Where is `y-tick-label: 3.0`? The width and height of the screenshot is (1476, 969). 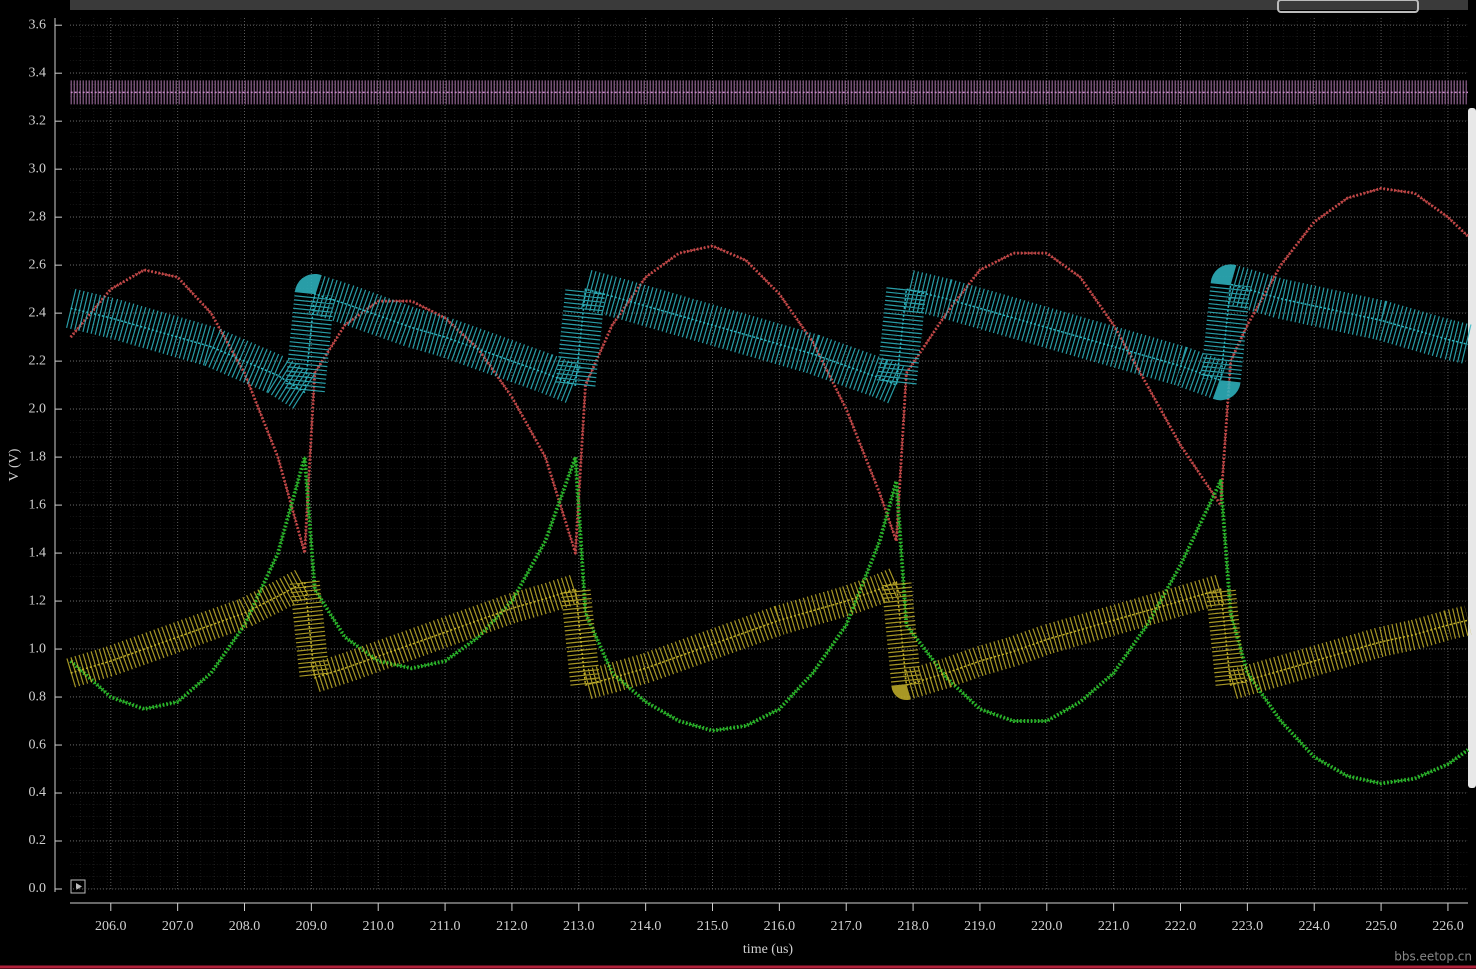
y-tick-label: 3.0 is located at coordinates (38, 168).